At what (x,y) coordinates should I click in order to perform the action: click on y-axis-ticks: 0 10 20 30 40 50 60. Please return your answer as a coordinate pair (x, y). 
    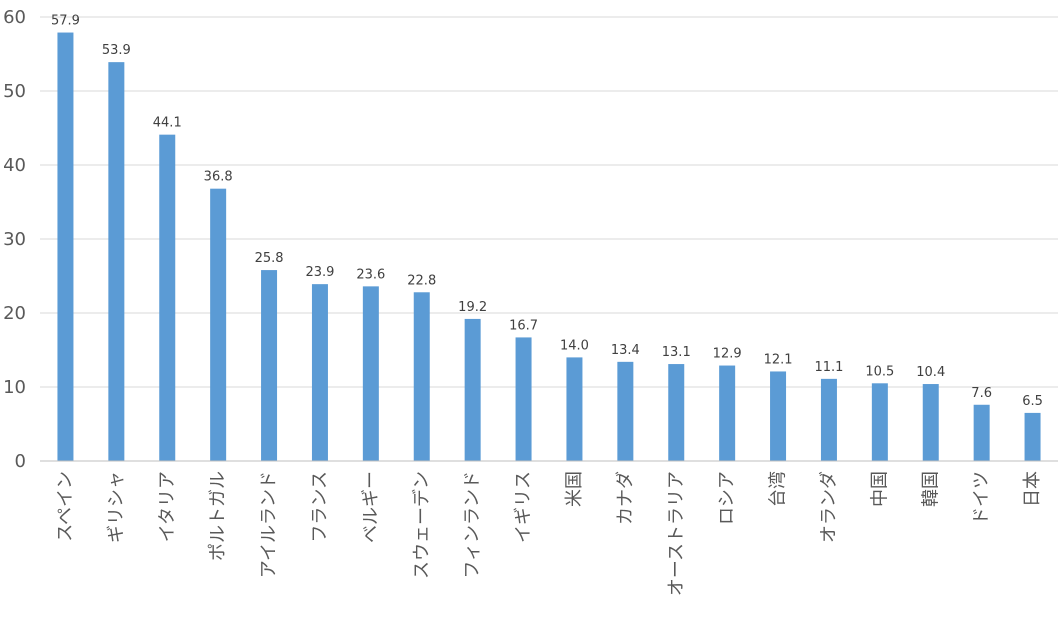
    Looking at the image, I should click on (14, 239).